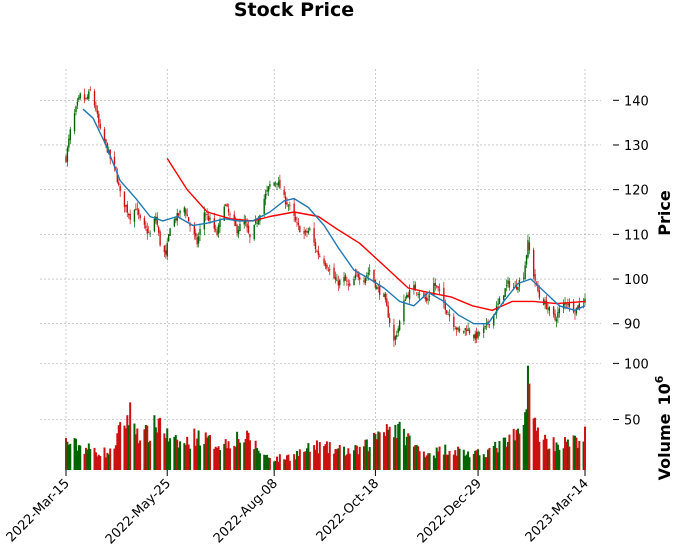 This screenshot has width=681, height=555. I want to click on price-tick-label-3: 120, so click(636, 191).